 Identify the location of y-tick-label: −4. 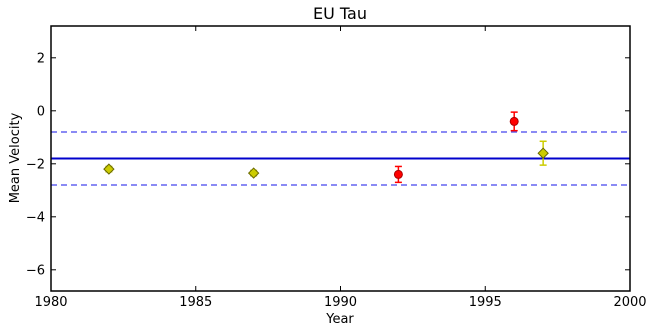
(35, 217).